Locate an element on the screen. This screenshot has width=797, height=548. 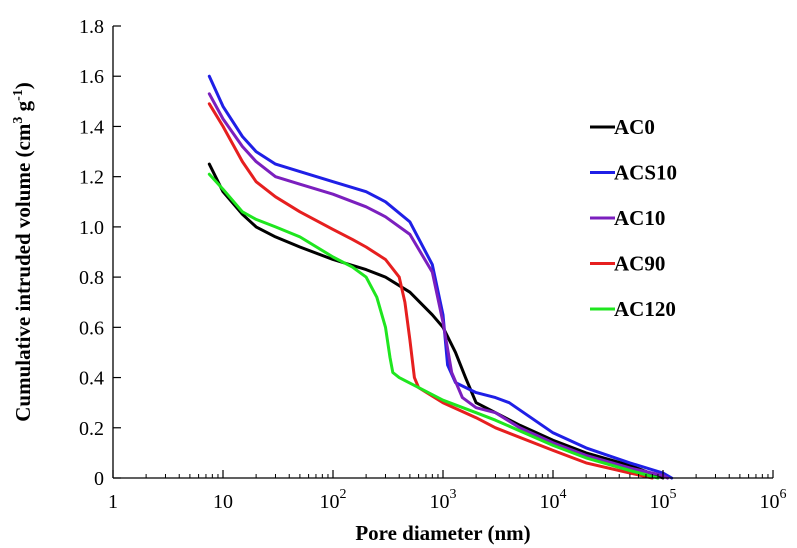
x-tick-label: 10⁶ is located at coordinates (773, 500).